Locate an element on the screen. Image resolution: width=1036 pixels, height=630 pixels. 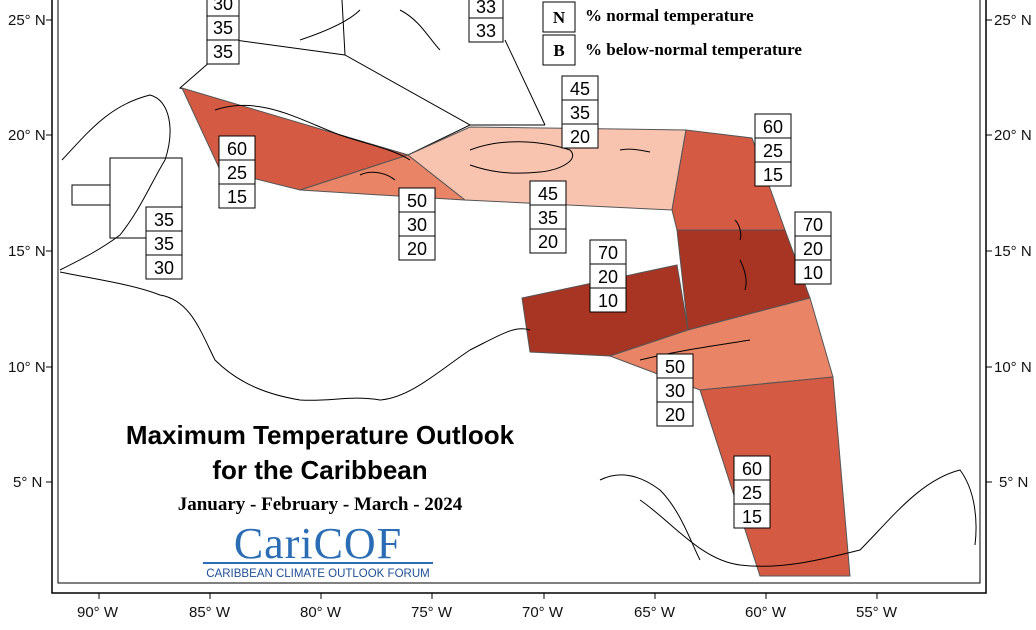
legend-text: % normal temperature is located at coordinates (669, 15).